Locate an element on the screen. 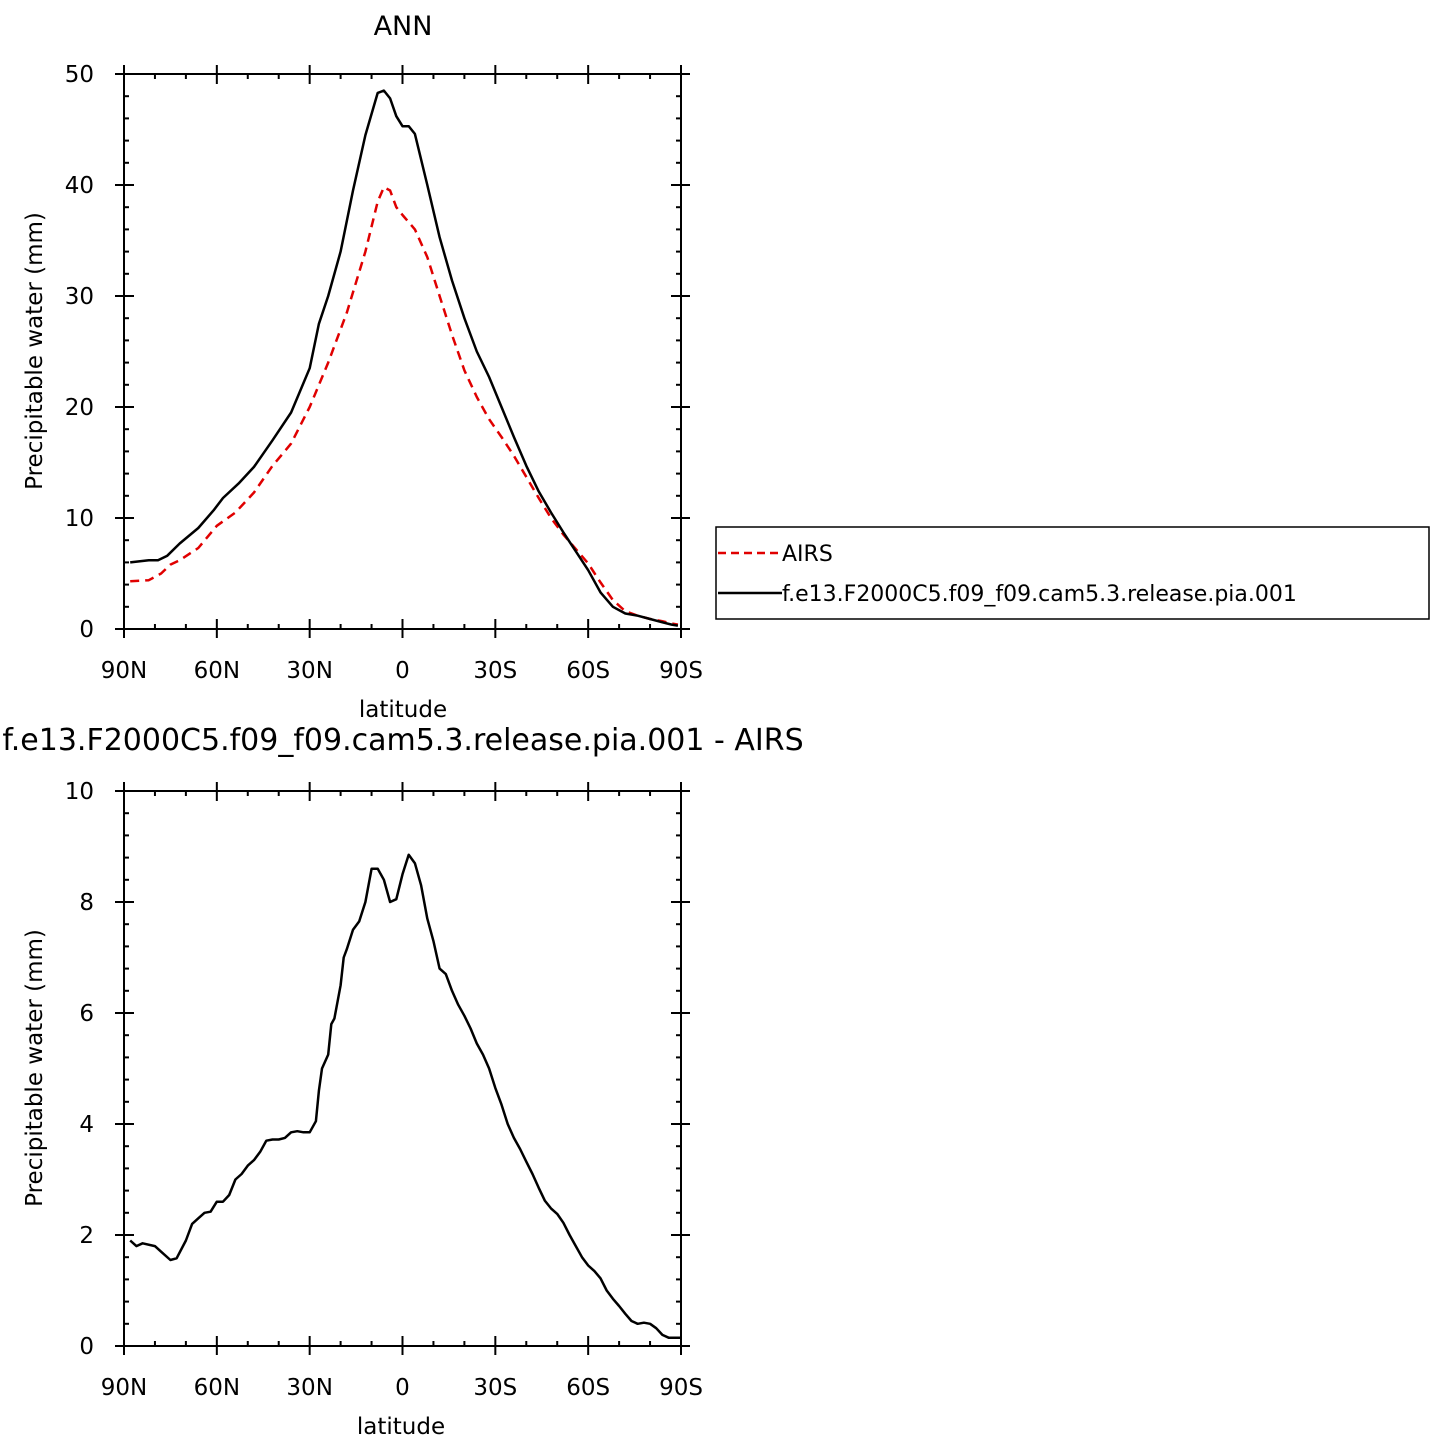  bottom-y-axis-label: Precipitable water (mm) is located at coordinates (35, 1068).